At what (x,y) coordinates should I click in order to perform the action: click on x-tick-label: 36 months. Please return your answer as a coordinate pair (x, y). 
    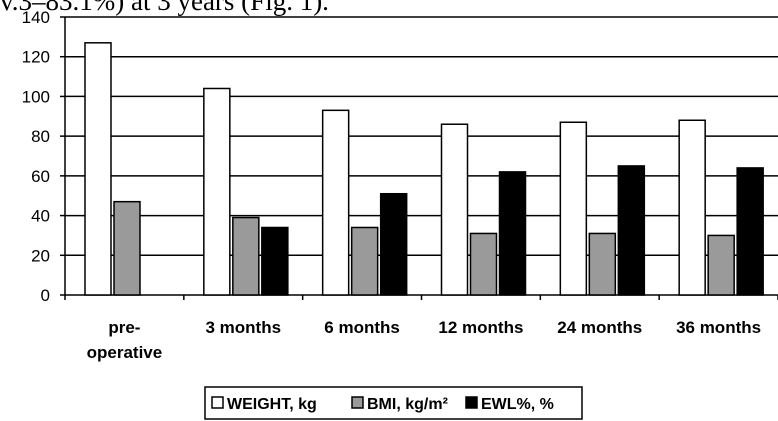
    Looking at the image, I should click on (718, 327).